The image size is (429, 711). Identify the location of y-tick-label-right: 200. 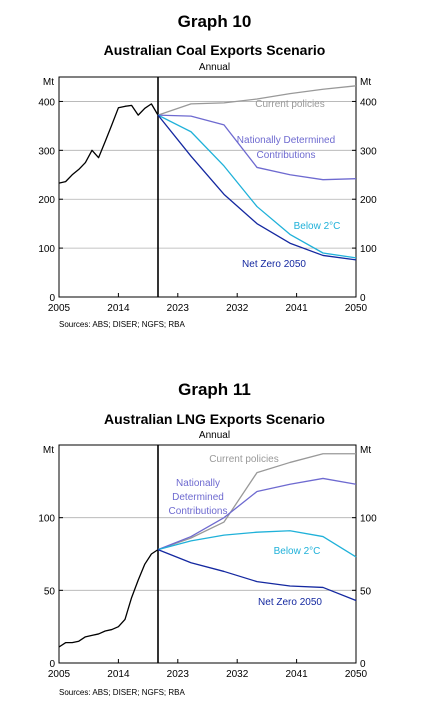
(368, 200).